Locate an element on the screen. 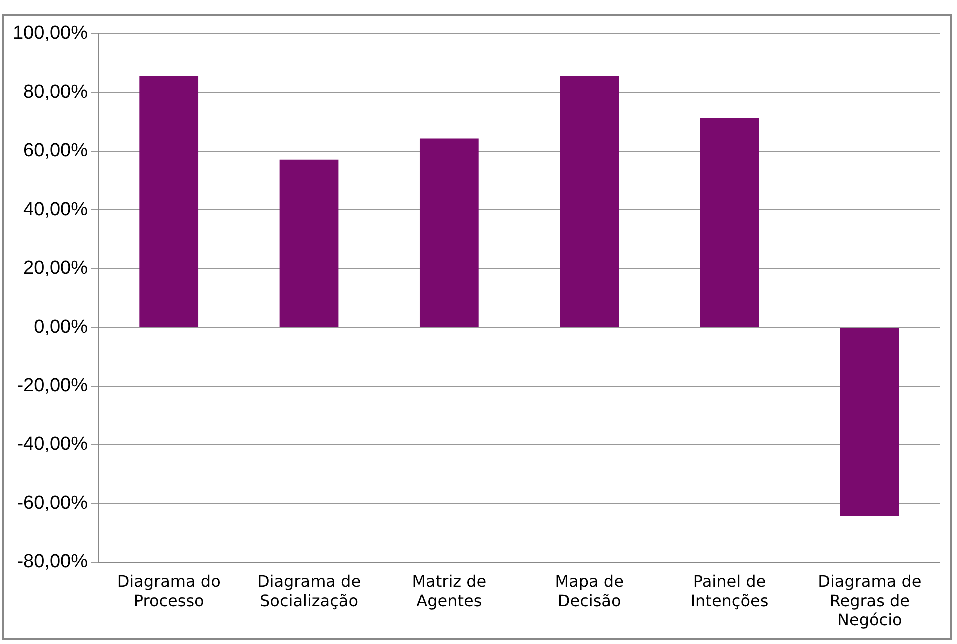  y-tick-label: -60,00% is located at coordinates (52, 503).